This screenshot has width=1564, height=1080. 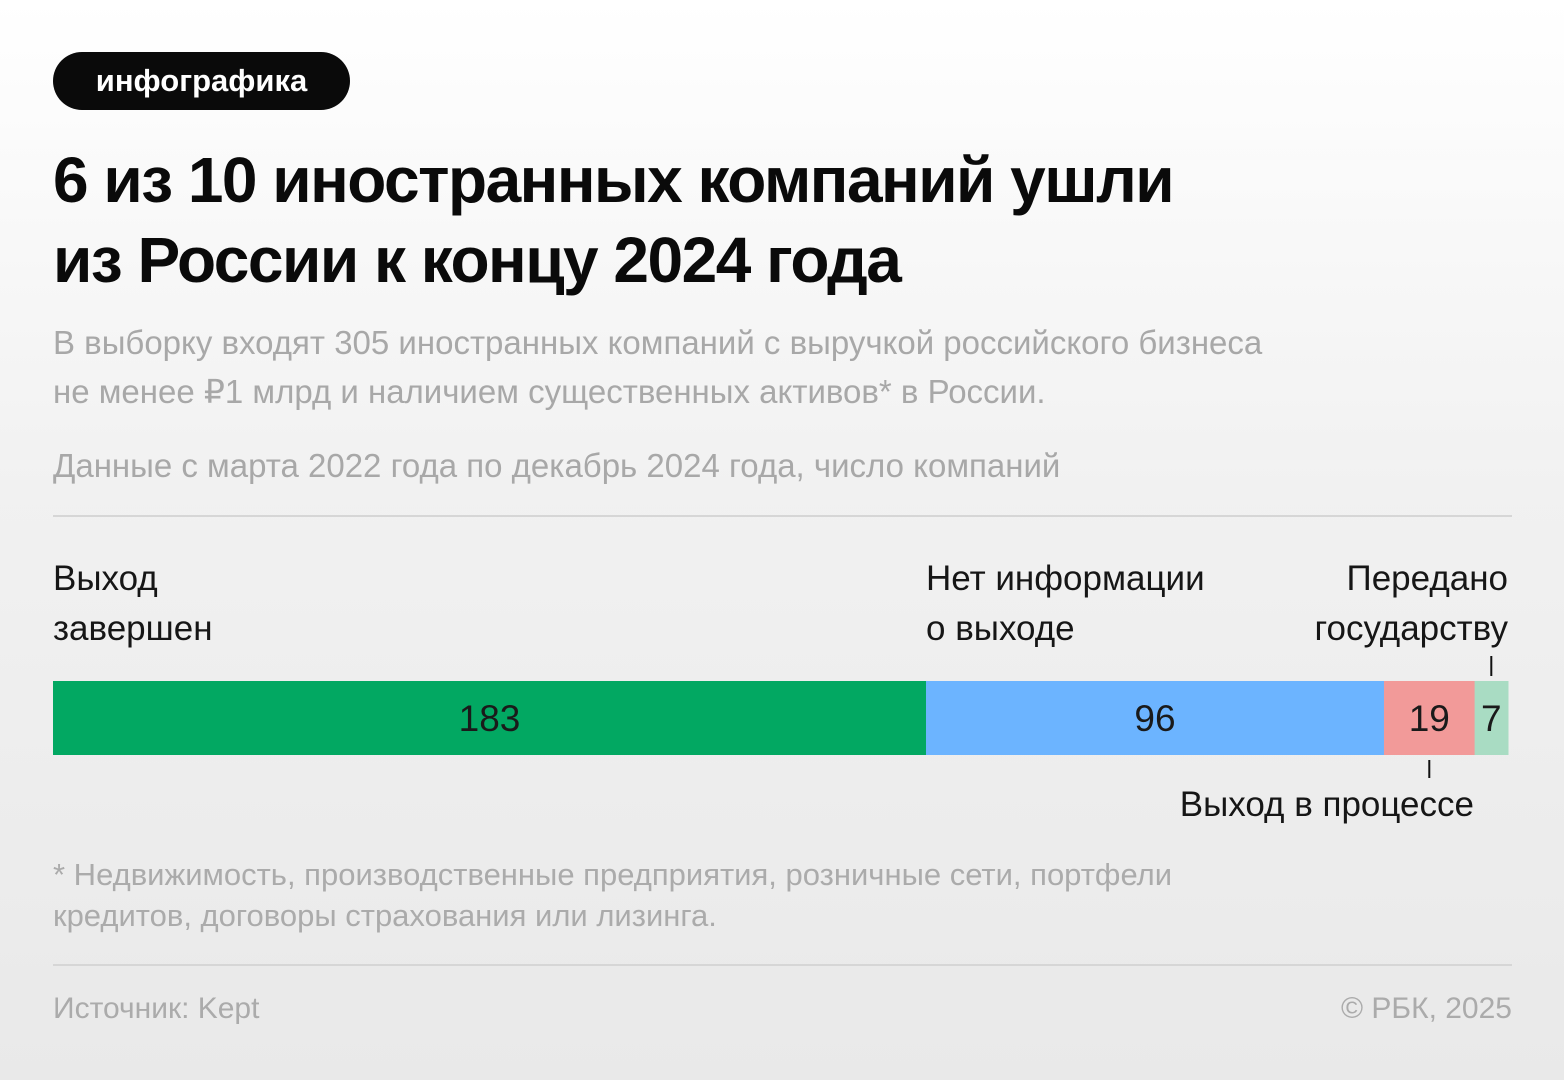 I want to click on category-badge: инфографика, so click(x=201, y=81).